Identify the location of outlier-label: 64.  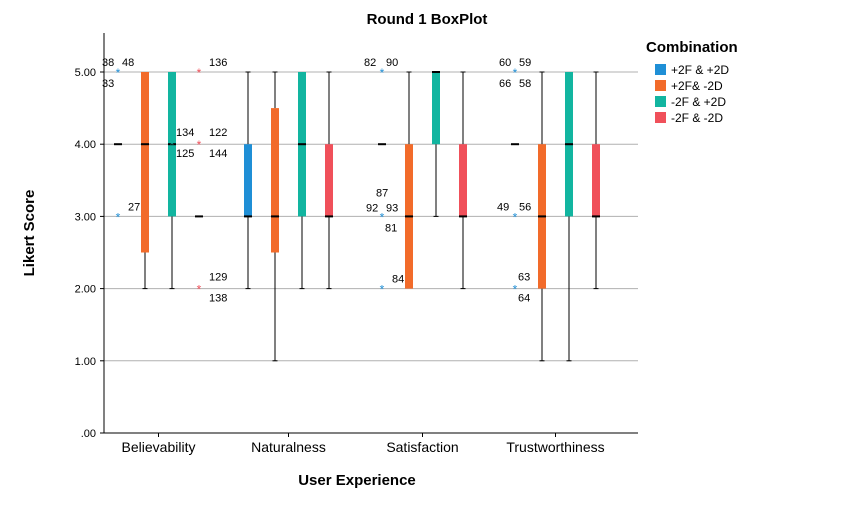
(524, 299).